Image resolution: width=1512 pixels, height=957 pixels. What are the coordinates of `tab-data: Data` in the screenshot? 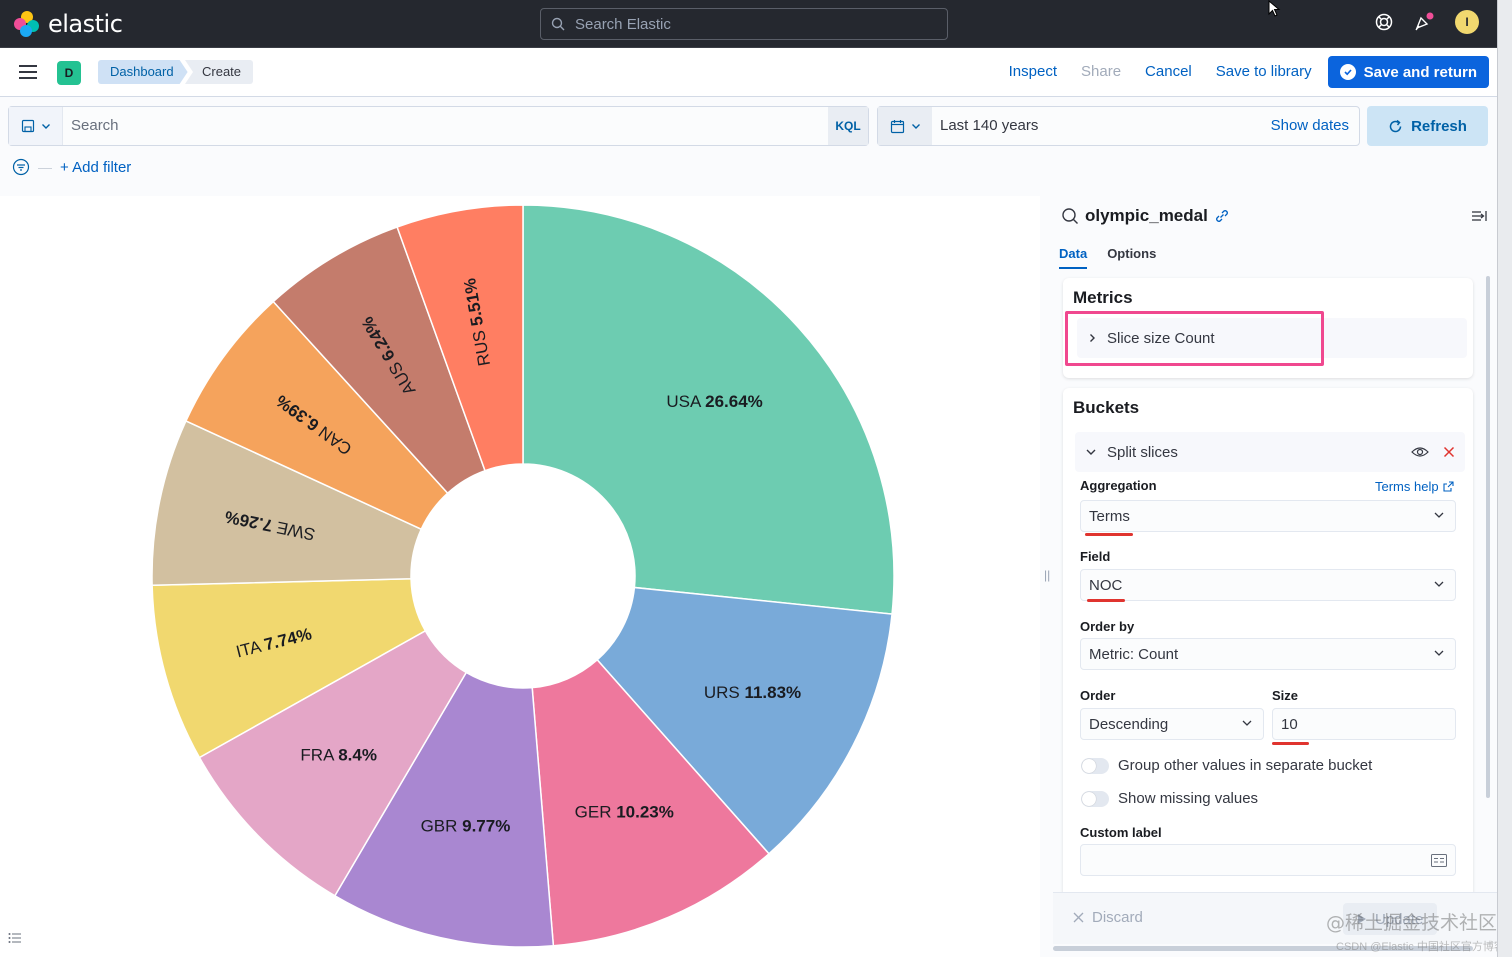 It's located at (1073, 256).